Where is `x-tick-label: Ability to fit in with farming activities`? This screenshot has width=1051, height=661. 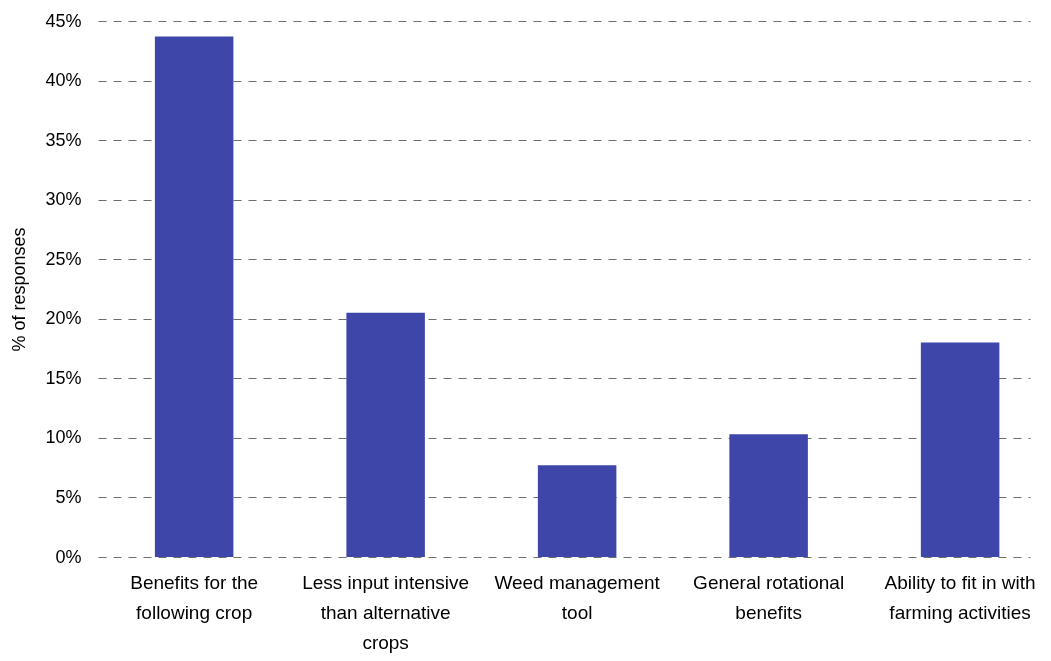 x-tick-label: Ability to fit in with farming activities is located at coordinates (960, 597).